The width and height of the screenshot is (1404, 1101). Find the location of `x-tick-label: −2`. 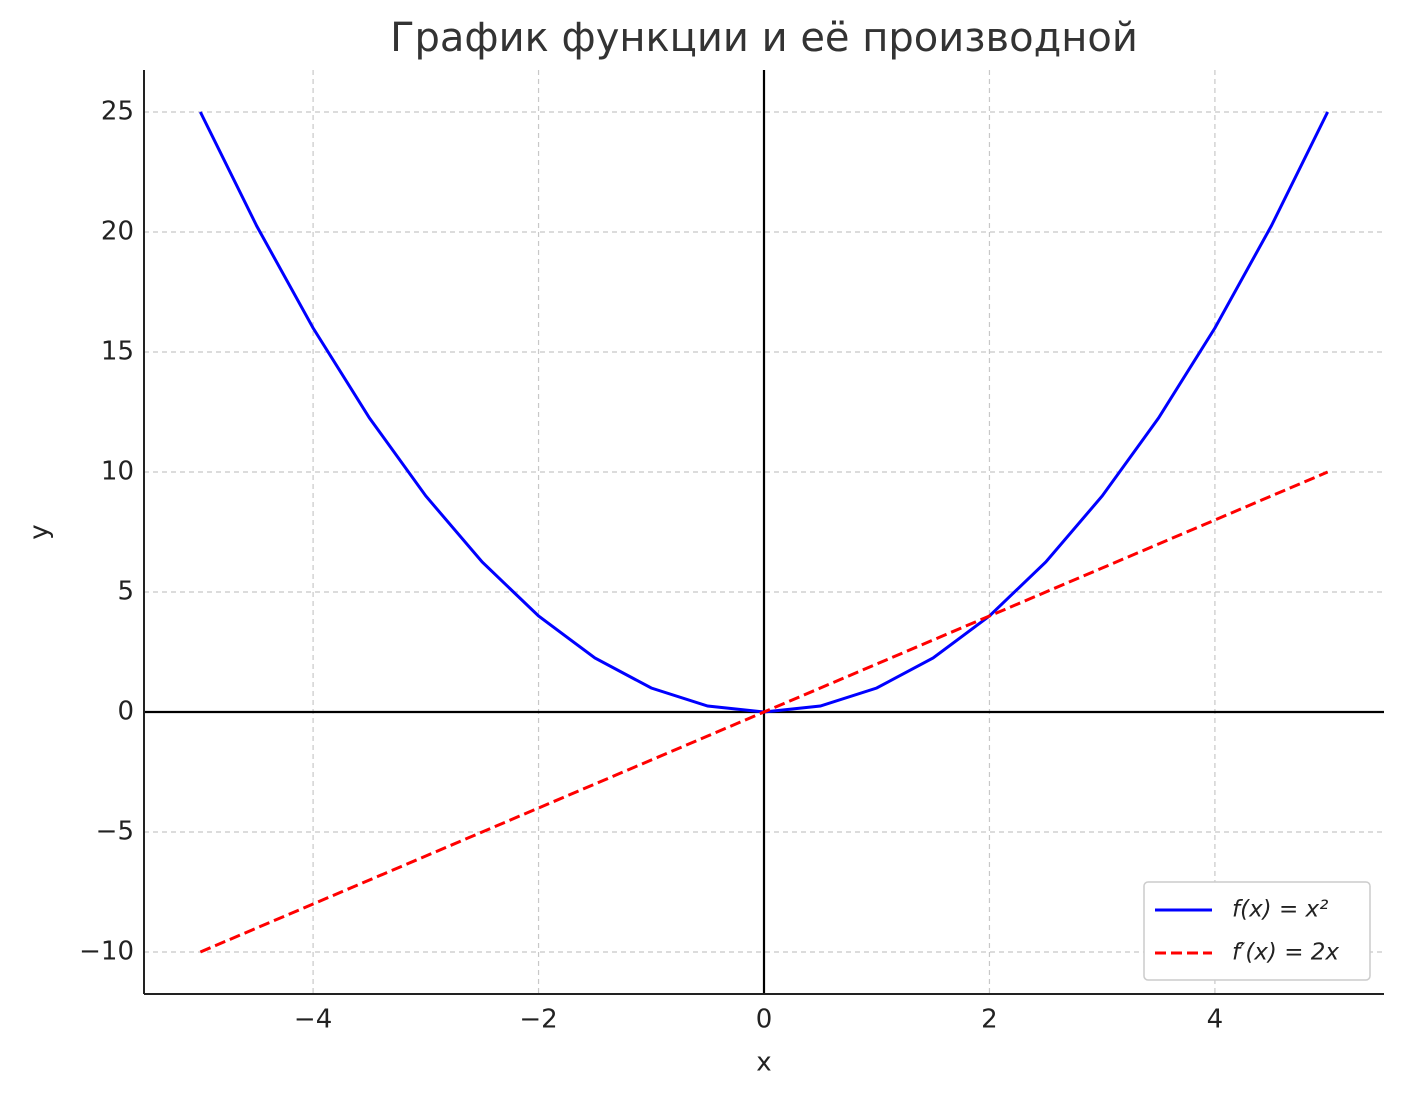

x-tick-label: −2 is located at coordinates (538, 1020).